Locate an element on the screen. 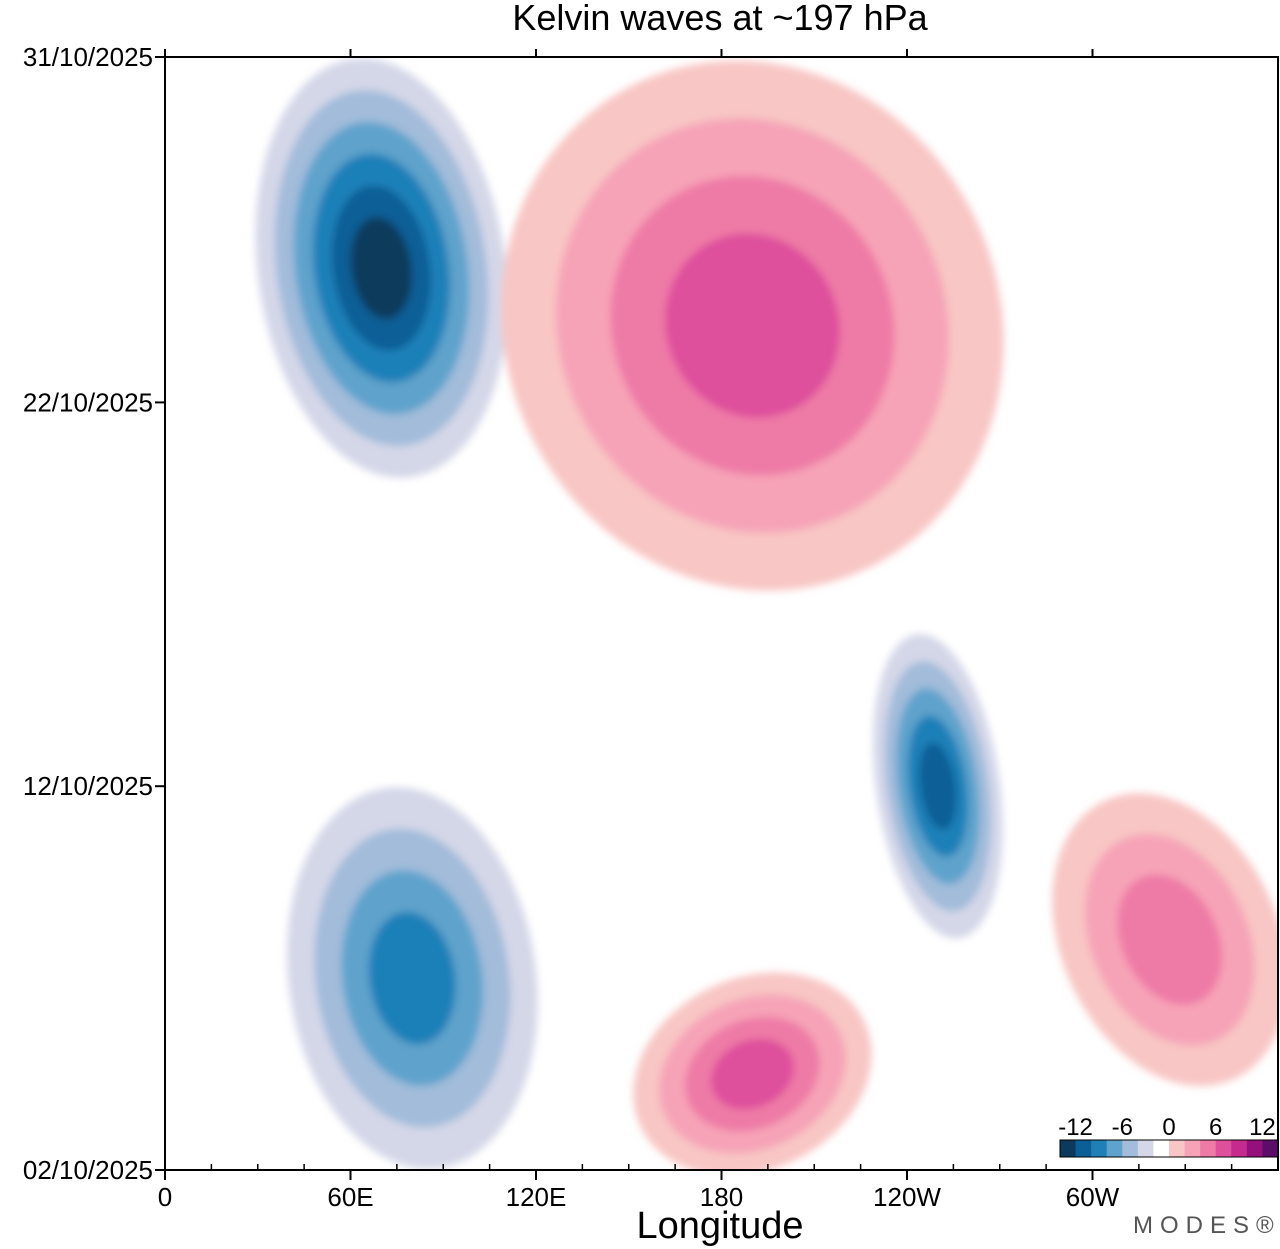 This screenshot has width=1280, height=1249. y-tick-label: 22/10/2025 is located at coordinates (88, 402).